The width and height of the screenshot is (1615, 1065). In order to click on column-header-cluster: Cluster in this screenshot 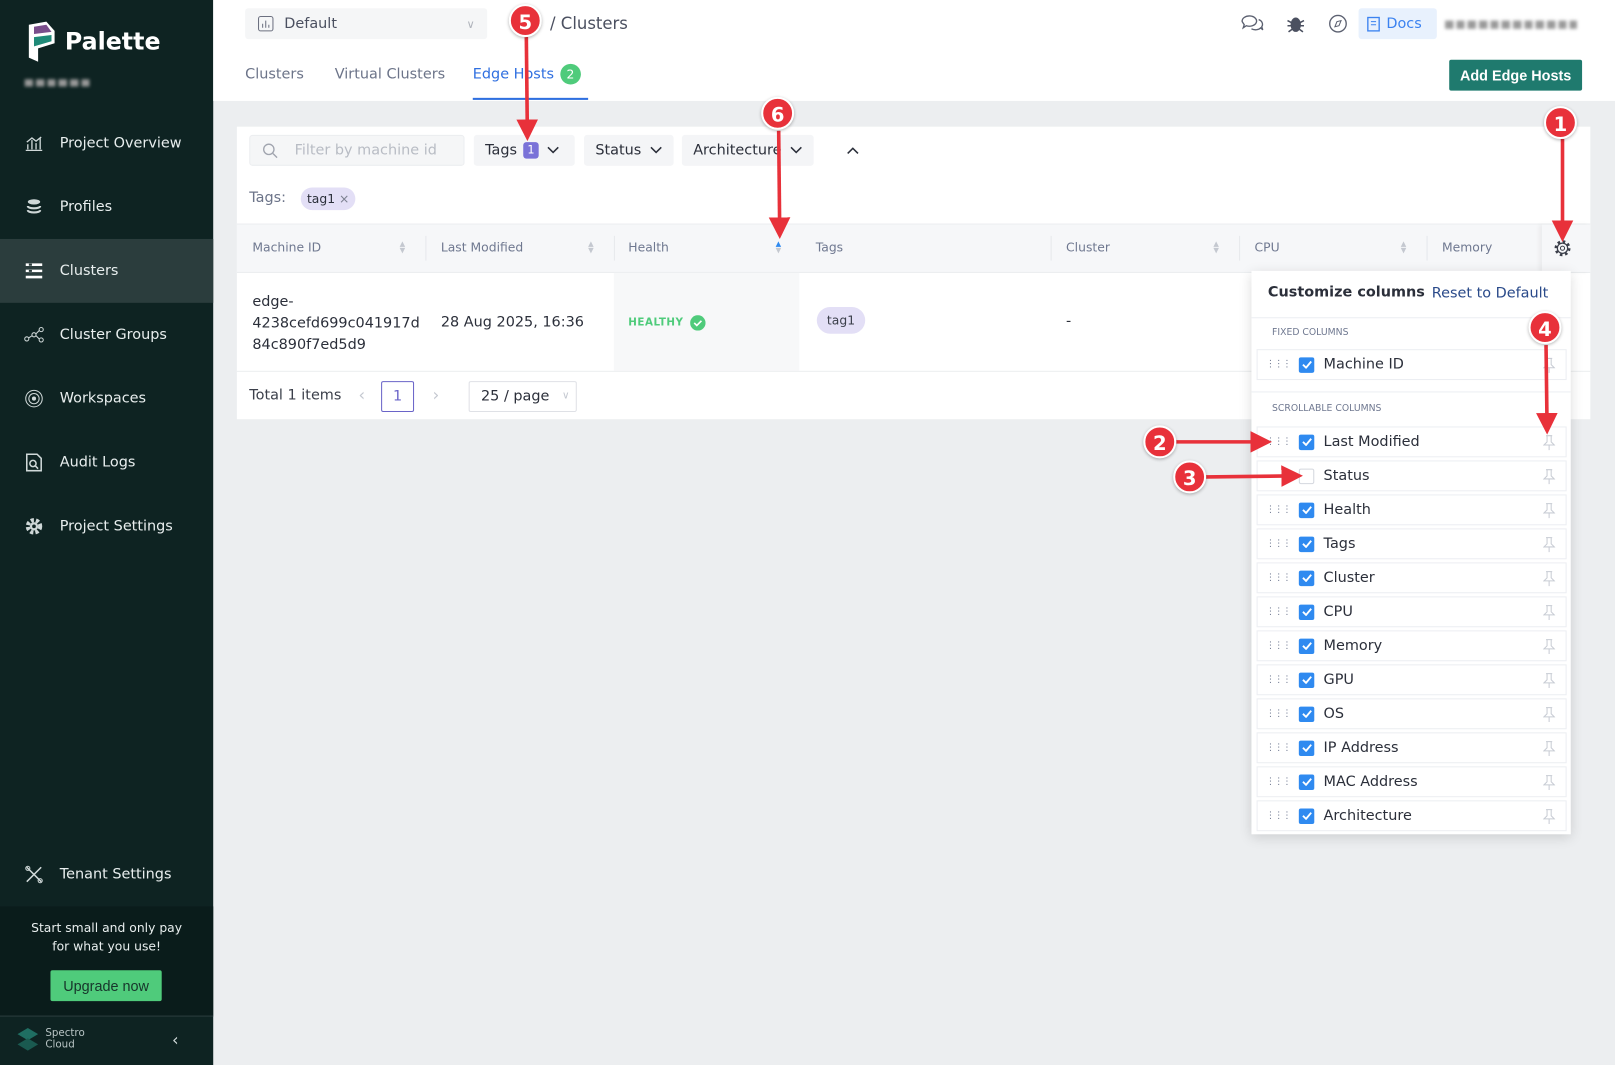, I will do `click(1088, 247)`.